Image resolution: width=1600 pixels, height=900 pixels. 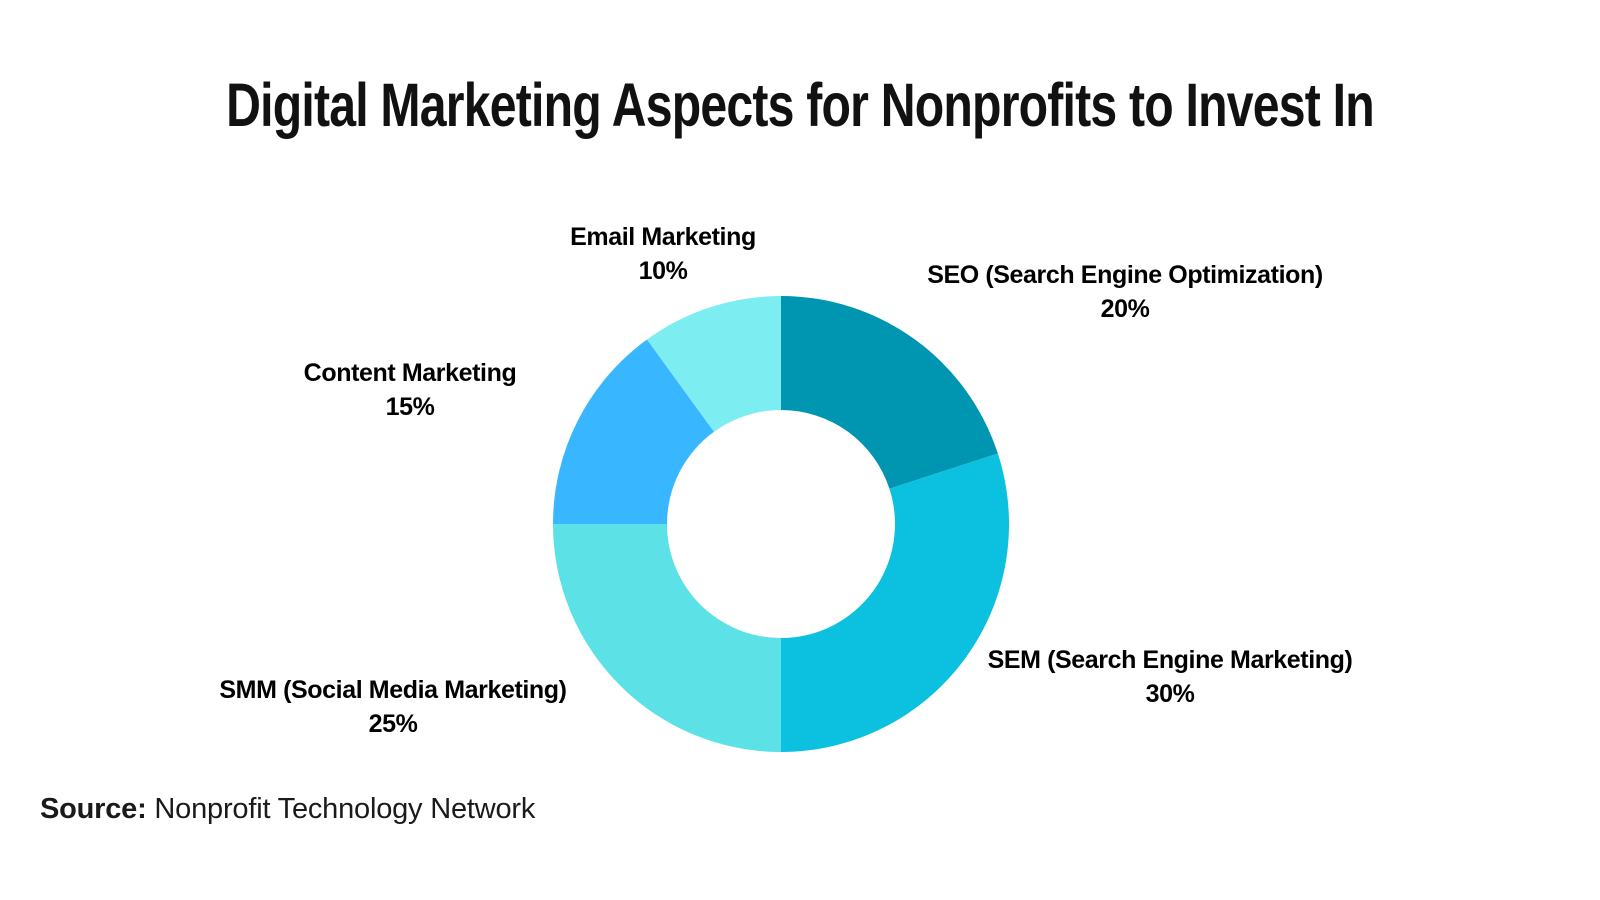 What do you see at coordinates (1170, 660) in the screenshot?
I see `label-sem-name: SEM (Search Engine Marketing)` at bounding box center [1170, 660].